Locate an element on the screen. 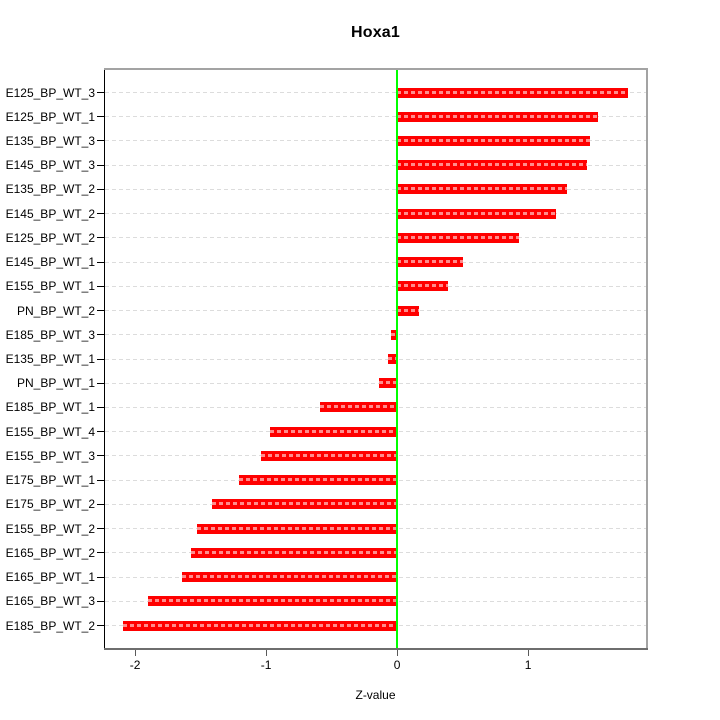 This screenshot has width=720, height=720. zero-line is located at coordinates (397, 359).